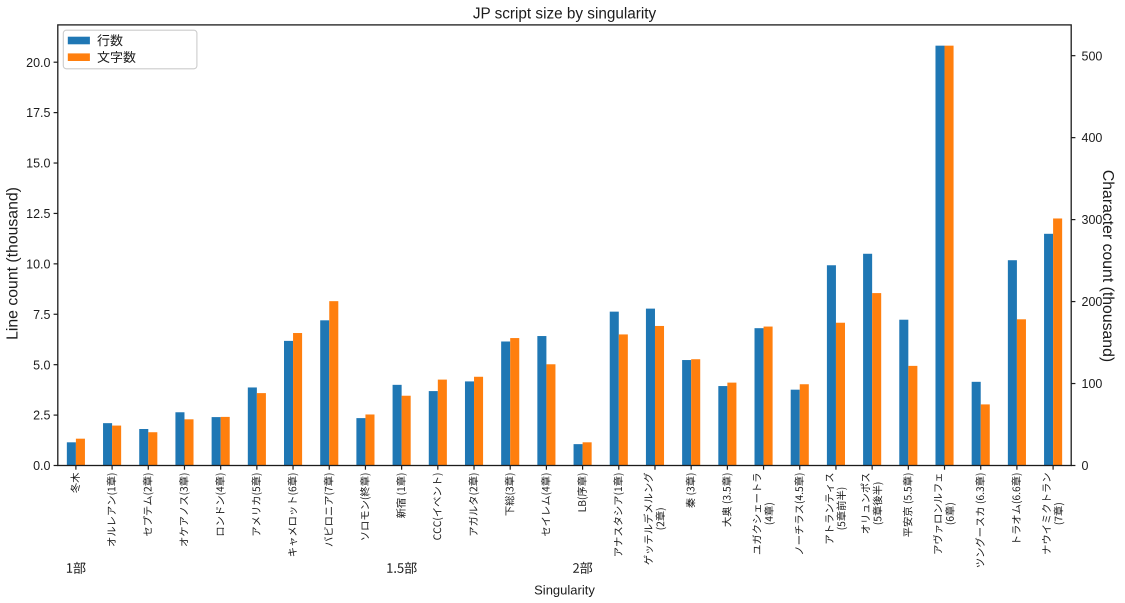  I want to click on svg-text: 12.5, so click(38, 214).